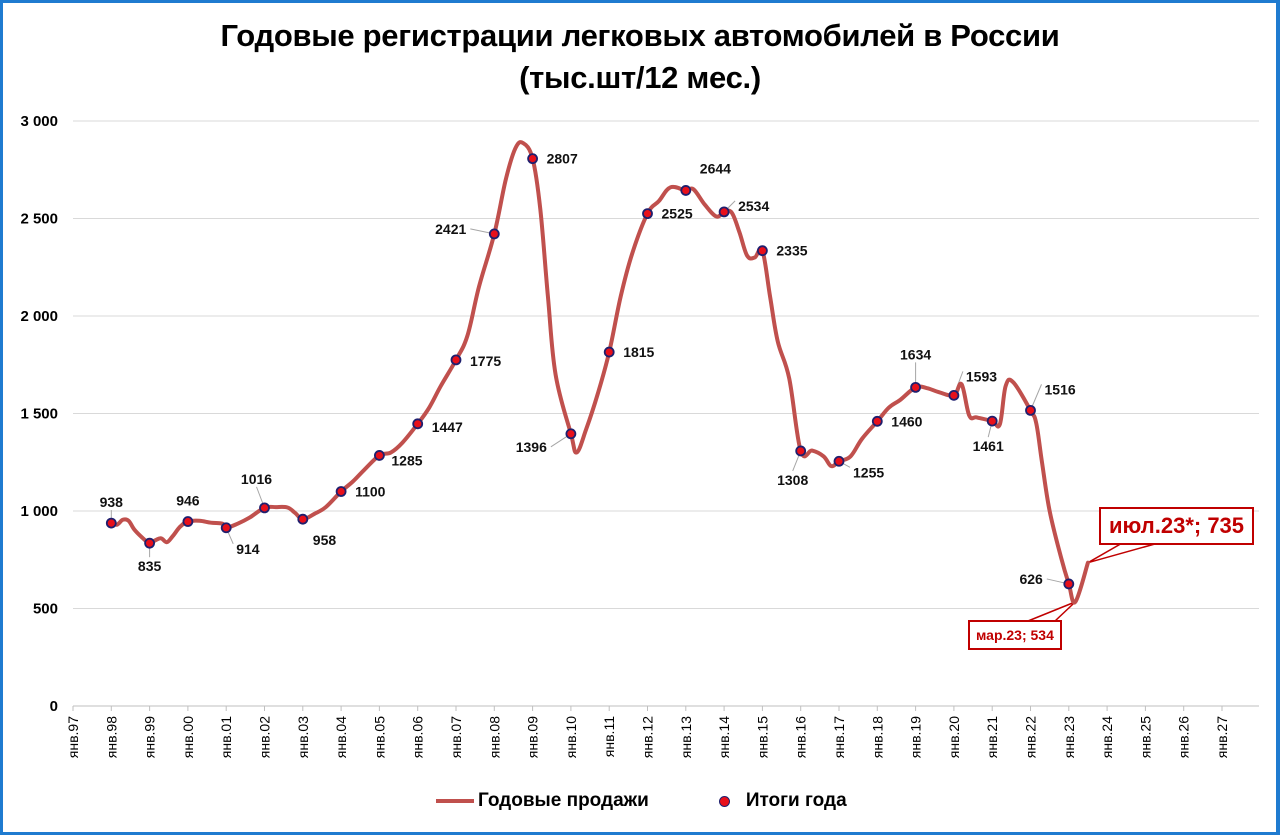  Describe the element at coordinates (248, 549) in the screenshot. I see `data-label: 914` at that location.